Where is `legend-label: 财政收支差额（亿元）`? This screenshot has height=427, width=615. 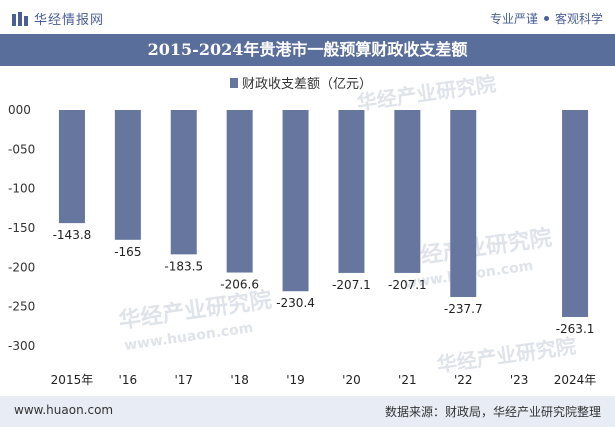
legend-label: 财政收支差额（亿元） is located at coordinates (307, 84).